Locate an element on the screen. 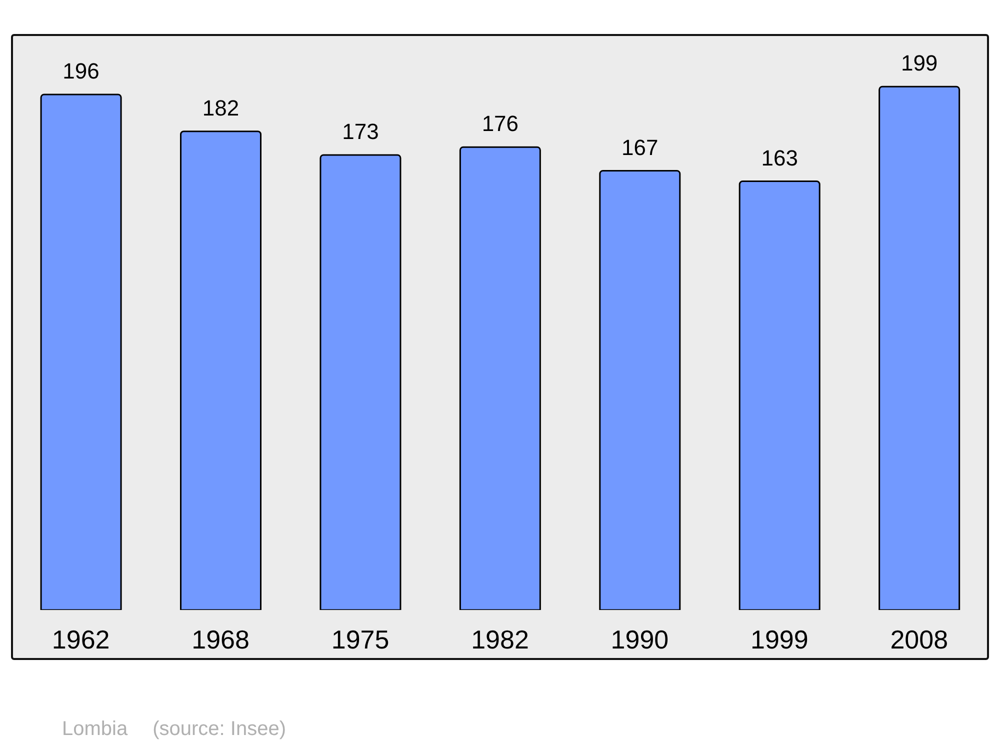 This screenshot has width=1000, height=747. x-tick-label: 1982 is located at coordinates (500, 639).